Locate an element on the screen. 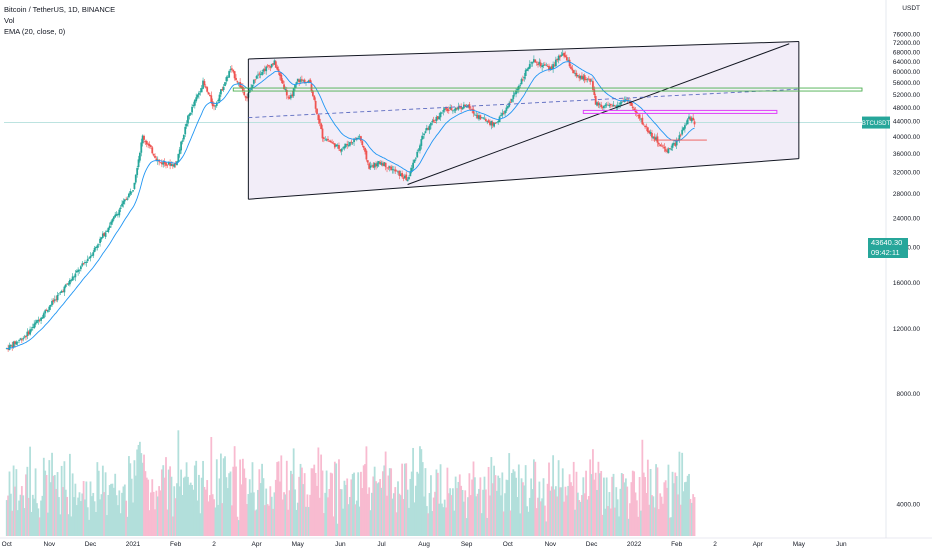 The width and height of the screenshot is (932, 550). x-tick-label: Apr is located at coordinates (758, 544).